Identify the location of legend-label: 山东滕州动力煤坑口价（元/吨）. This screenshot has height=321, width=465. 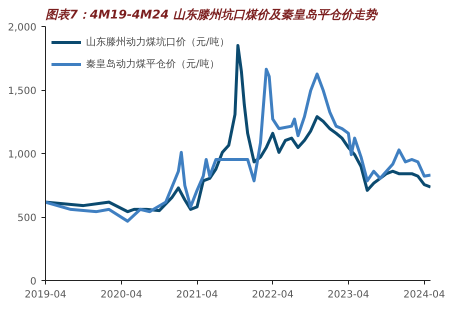
(158, 42).